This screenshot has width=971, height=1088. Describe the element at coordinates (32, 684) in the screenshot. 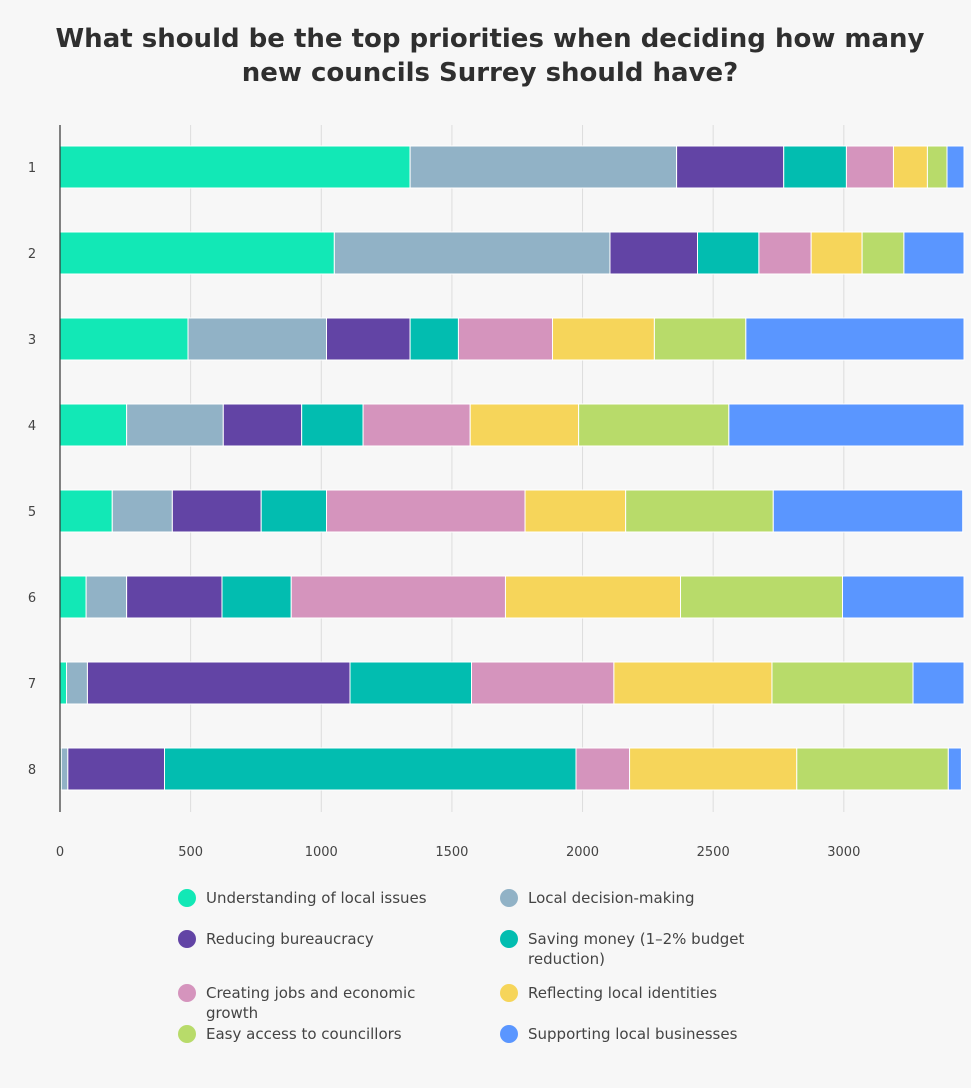

I see `y-tick-label: 7` at that location.